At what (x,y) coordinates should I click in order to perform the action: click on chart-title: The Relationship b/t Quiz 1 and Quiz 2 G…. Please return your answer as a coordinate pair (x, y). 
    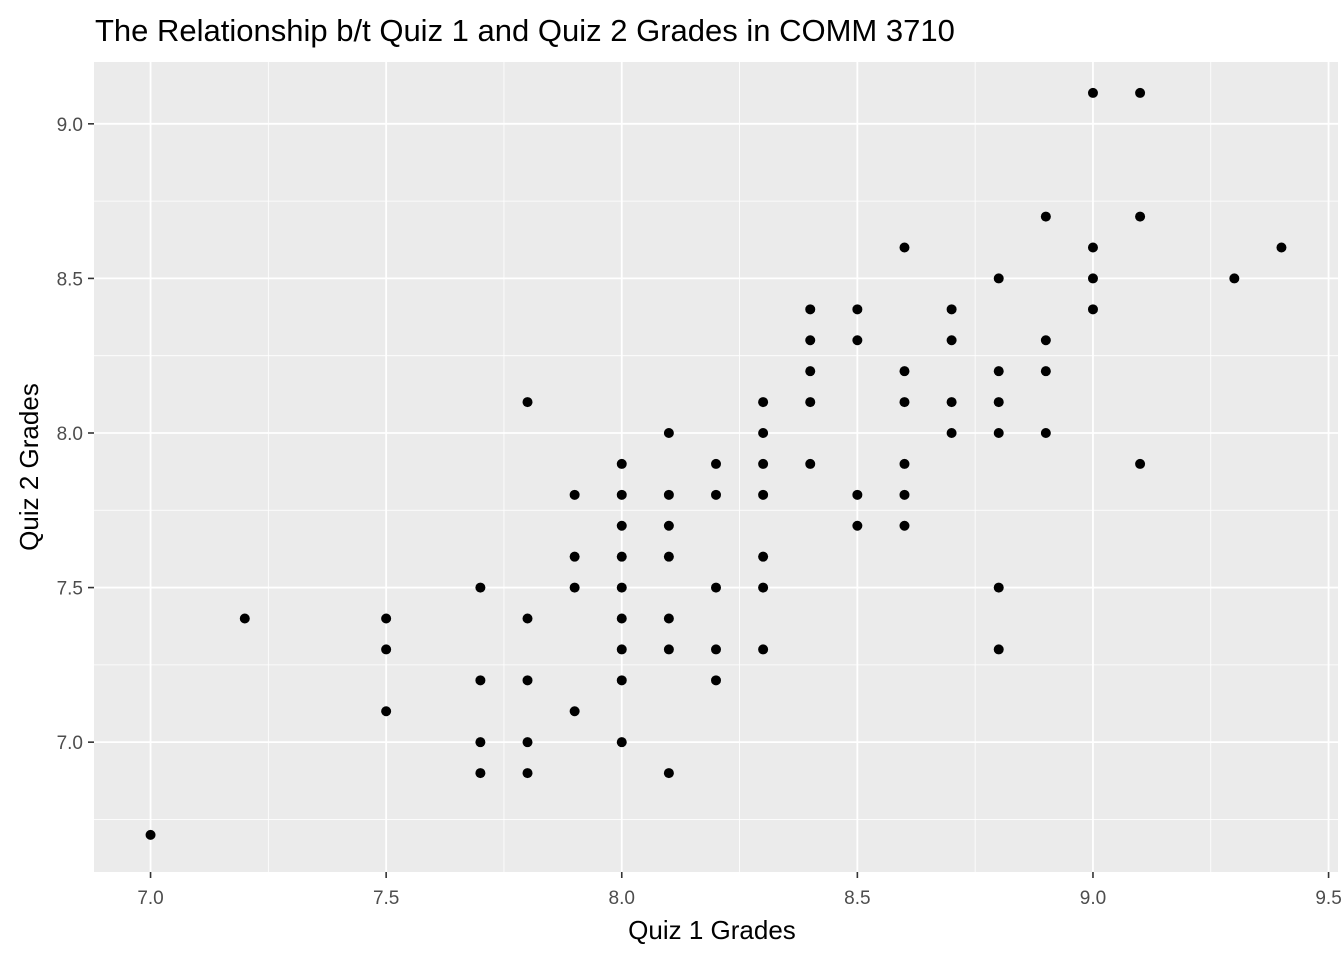
    Looking at the image, I should click on (525, 30).